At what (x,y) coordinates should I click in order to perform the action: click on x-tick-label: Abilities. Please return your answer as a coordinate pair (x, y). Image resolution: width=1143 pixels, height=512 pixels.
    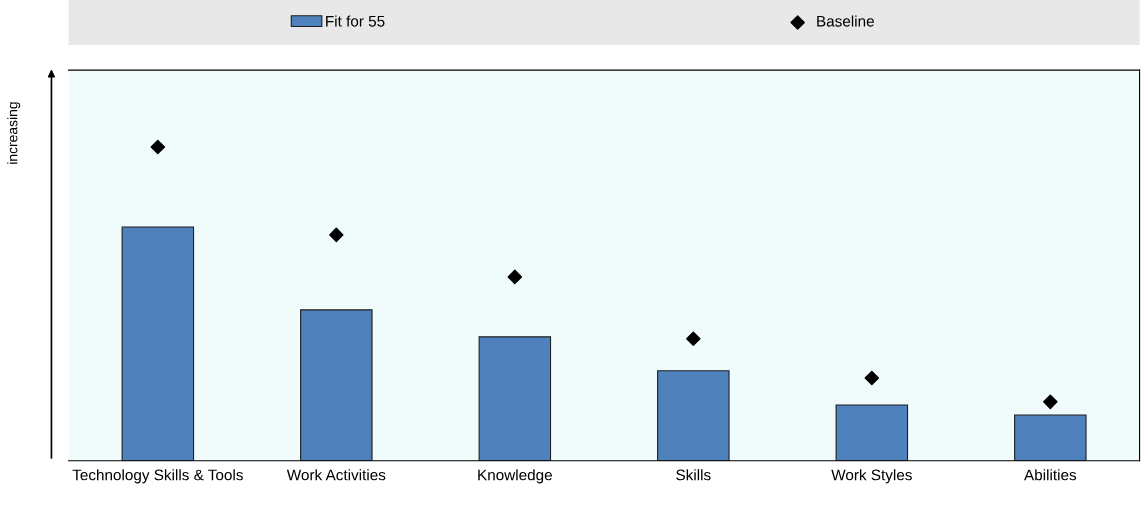
    Looking at the image, I should click on (1050, 475).